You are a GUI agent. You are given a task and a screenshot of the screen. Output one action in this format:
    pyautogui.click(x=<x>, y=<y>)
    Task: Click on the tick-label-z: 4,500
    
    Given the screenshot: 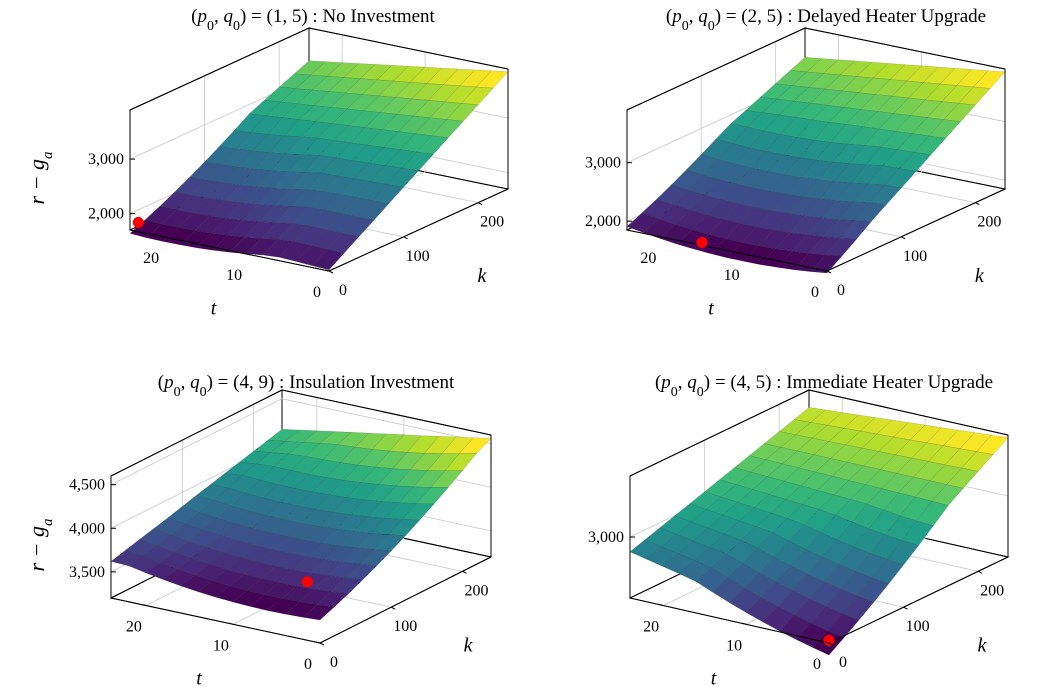 What is the action you would take?
    pyautogui.click(x=87, y=485)
    